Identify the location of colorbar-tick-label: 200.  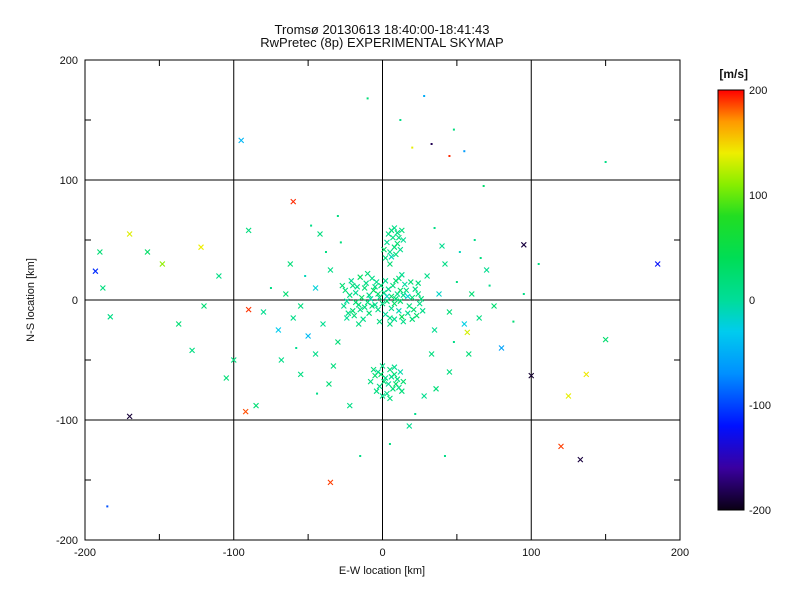
(758, 91).